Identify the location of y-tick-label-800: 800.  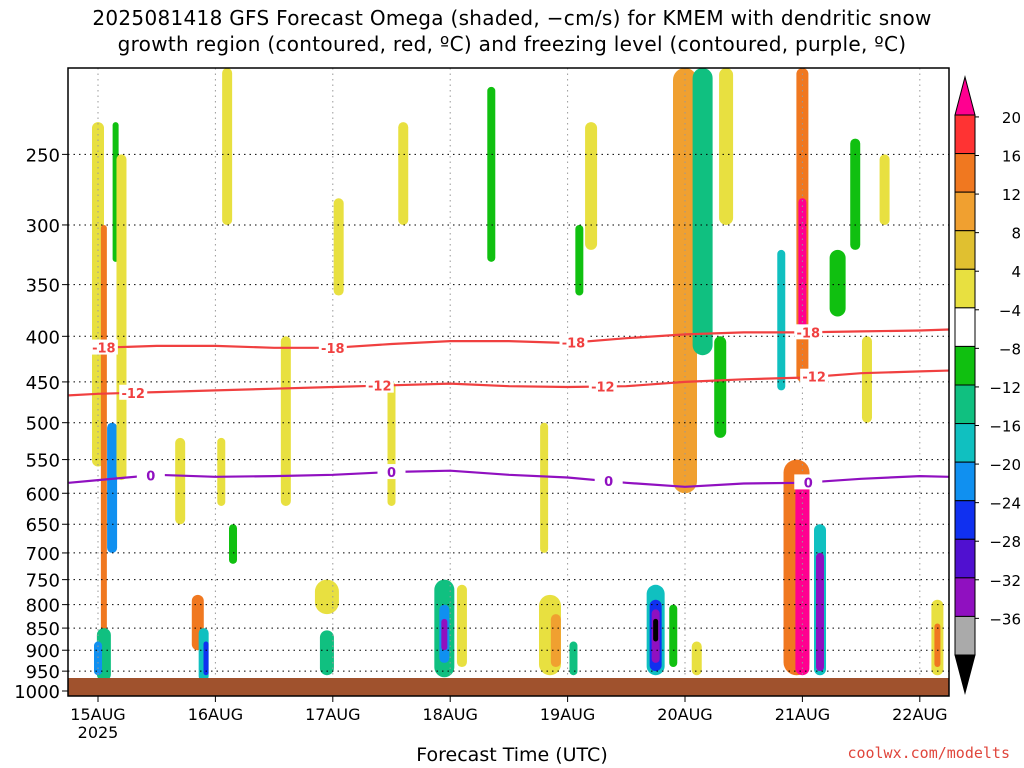
(43, 606).